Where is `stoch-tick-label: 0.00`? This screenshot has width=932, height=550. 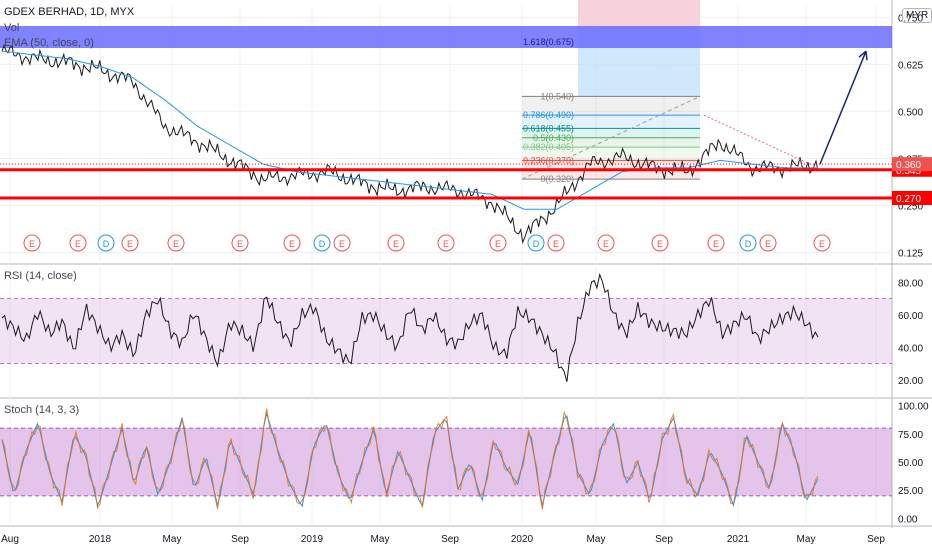
stoch-tick-label: 0.00 is located at coordinates (908, 519).